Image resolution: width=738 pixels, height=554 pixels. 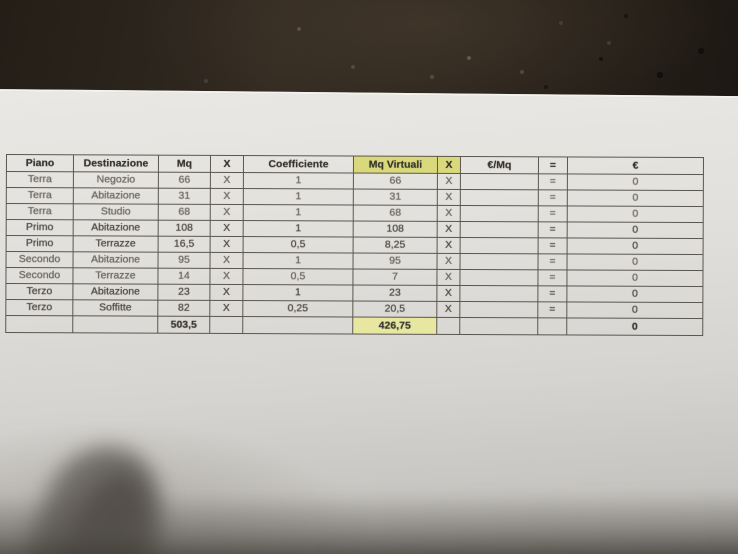 What do you see at coordinates (40, 163) in the screenshot?
I see `column-header: Piano` at bounding box center [40, 163].